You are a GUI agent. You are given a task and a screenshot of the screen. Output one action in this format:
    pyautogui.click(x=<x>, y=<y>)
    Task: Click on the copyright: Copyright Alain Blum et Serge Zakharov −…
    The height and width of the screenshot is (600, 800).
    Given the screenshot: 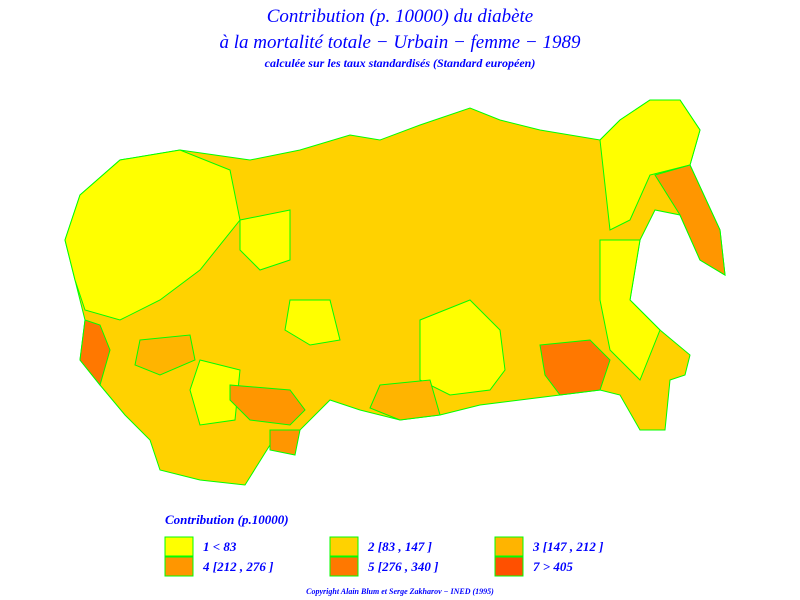 What is the action you would take?
    pyautogui.click(x=400, y=591)
    